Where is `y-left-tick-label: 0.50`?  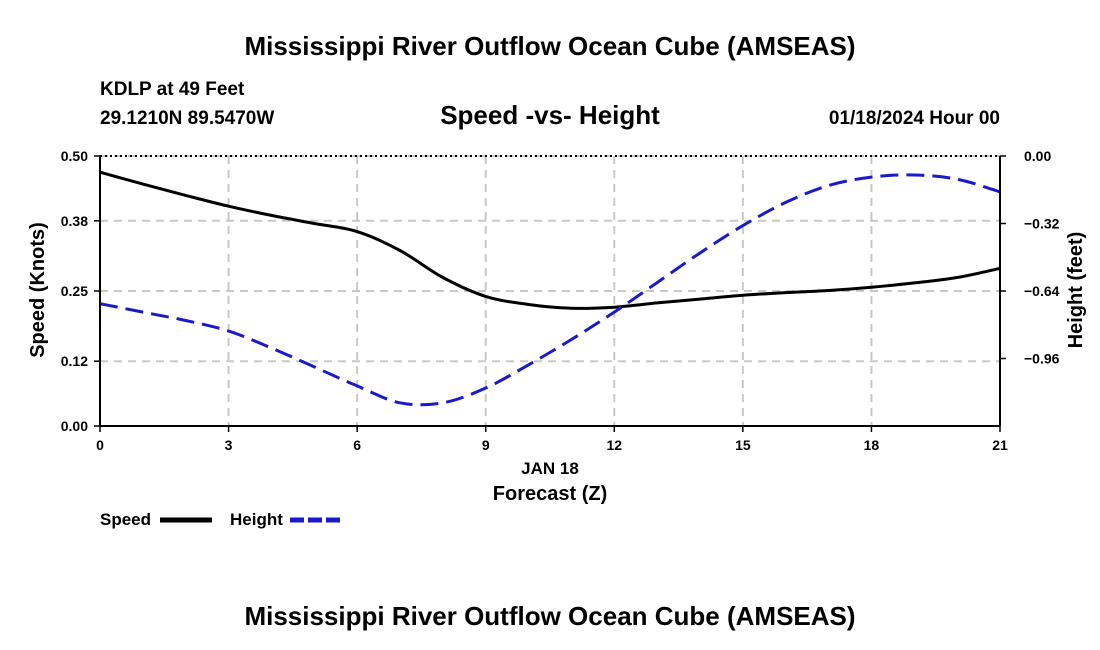 y-left-tick-label: 0.50 is located at coordinates (74, 156).